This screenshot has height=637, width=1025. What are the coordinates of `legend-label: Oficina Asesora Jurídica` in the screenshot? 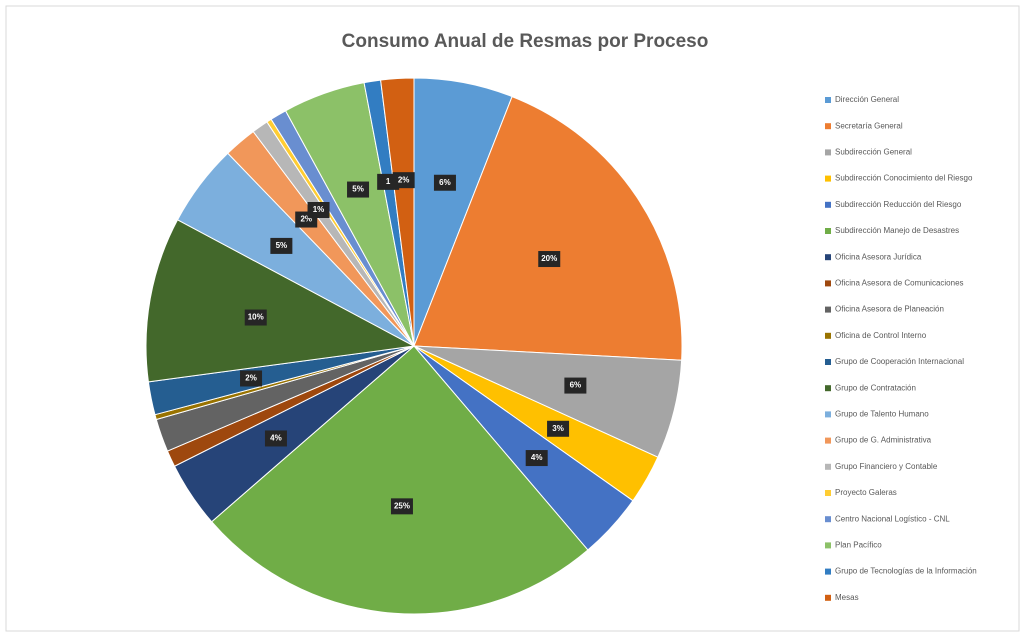 It's located at (878, 256).